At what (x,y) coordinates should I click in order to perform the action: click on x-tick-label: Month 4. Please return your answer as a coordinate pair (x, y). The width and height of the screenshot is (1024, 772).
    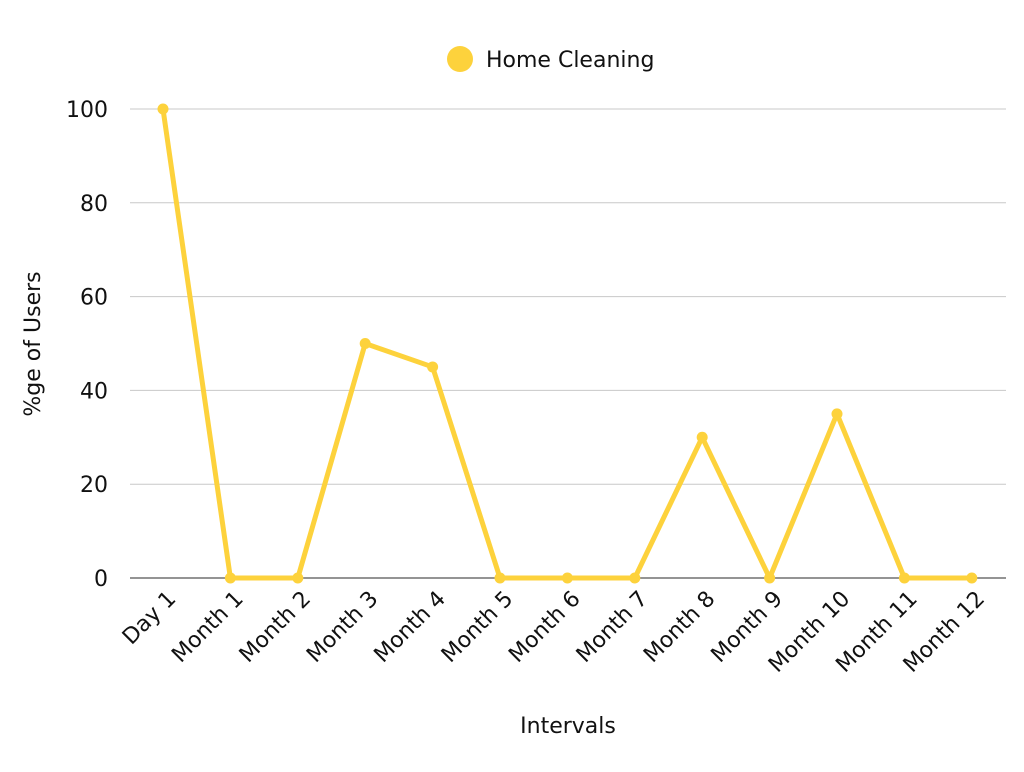
    Looking at the image, I should click on (410, 627).